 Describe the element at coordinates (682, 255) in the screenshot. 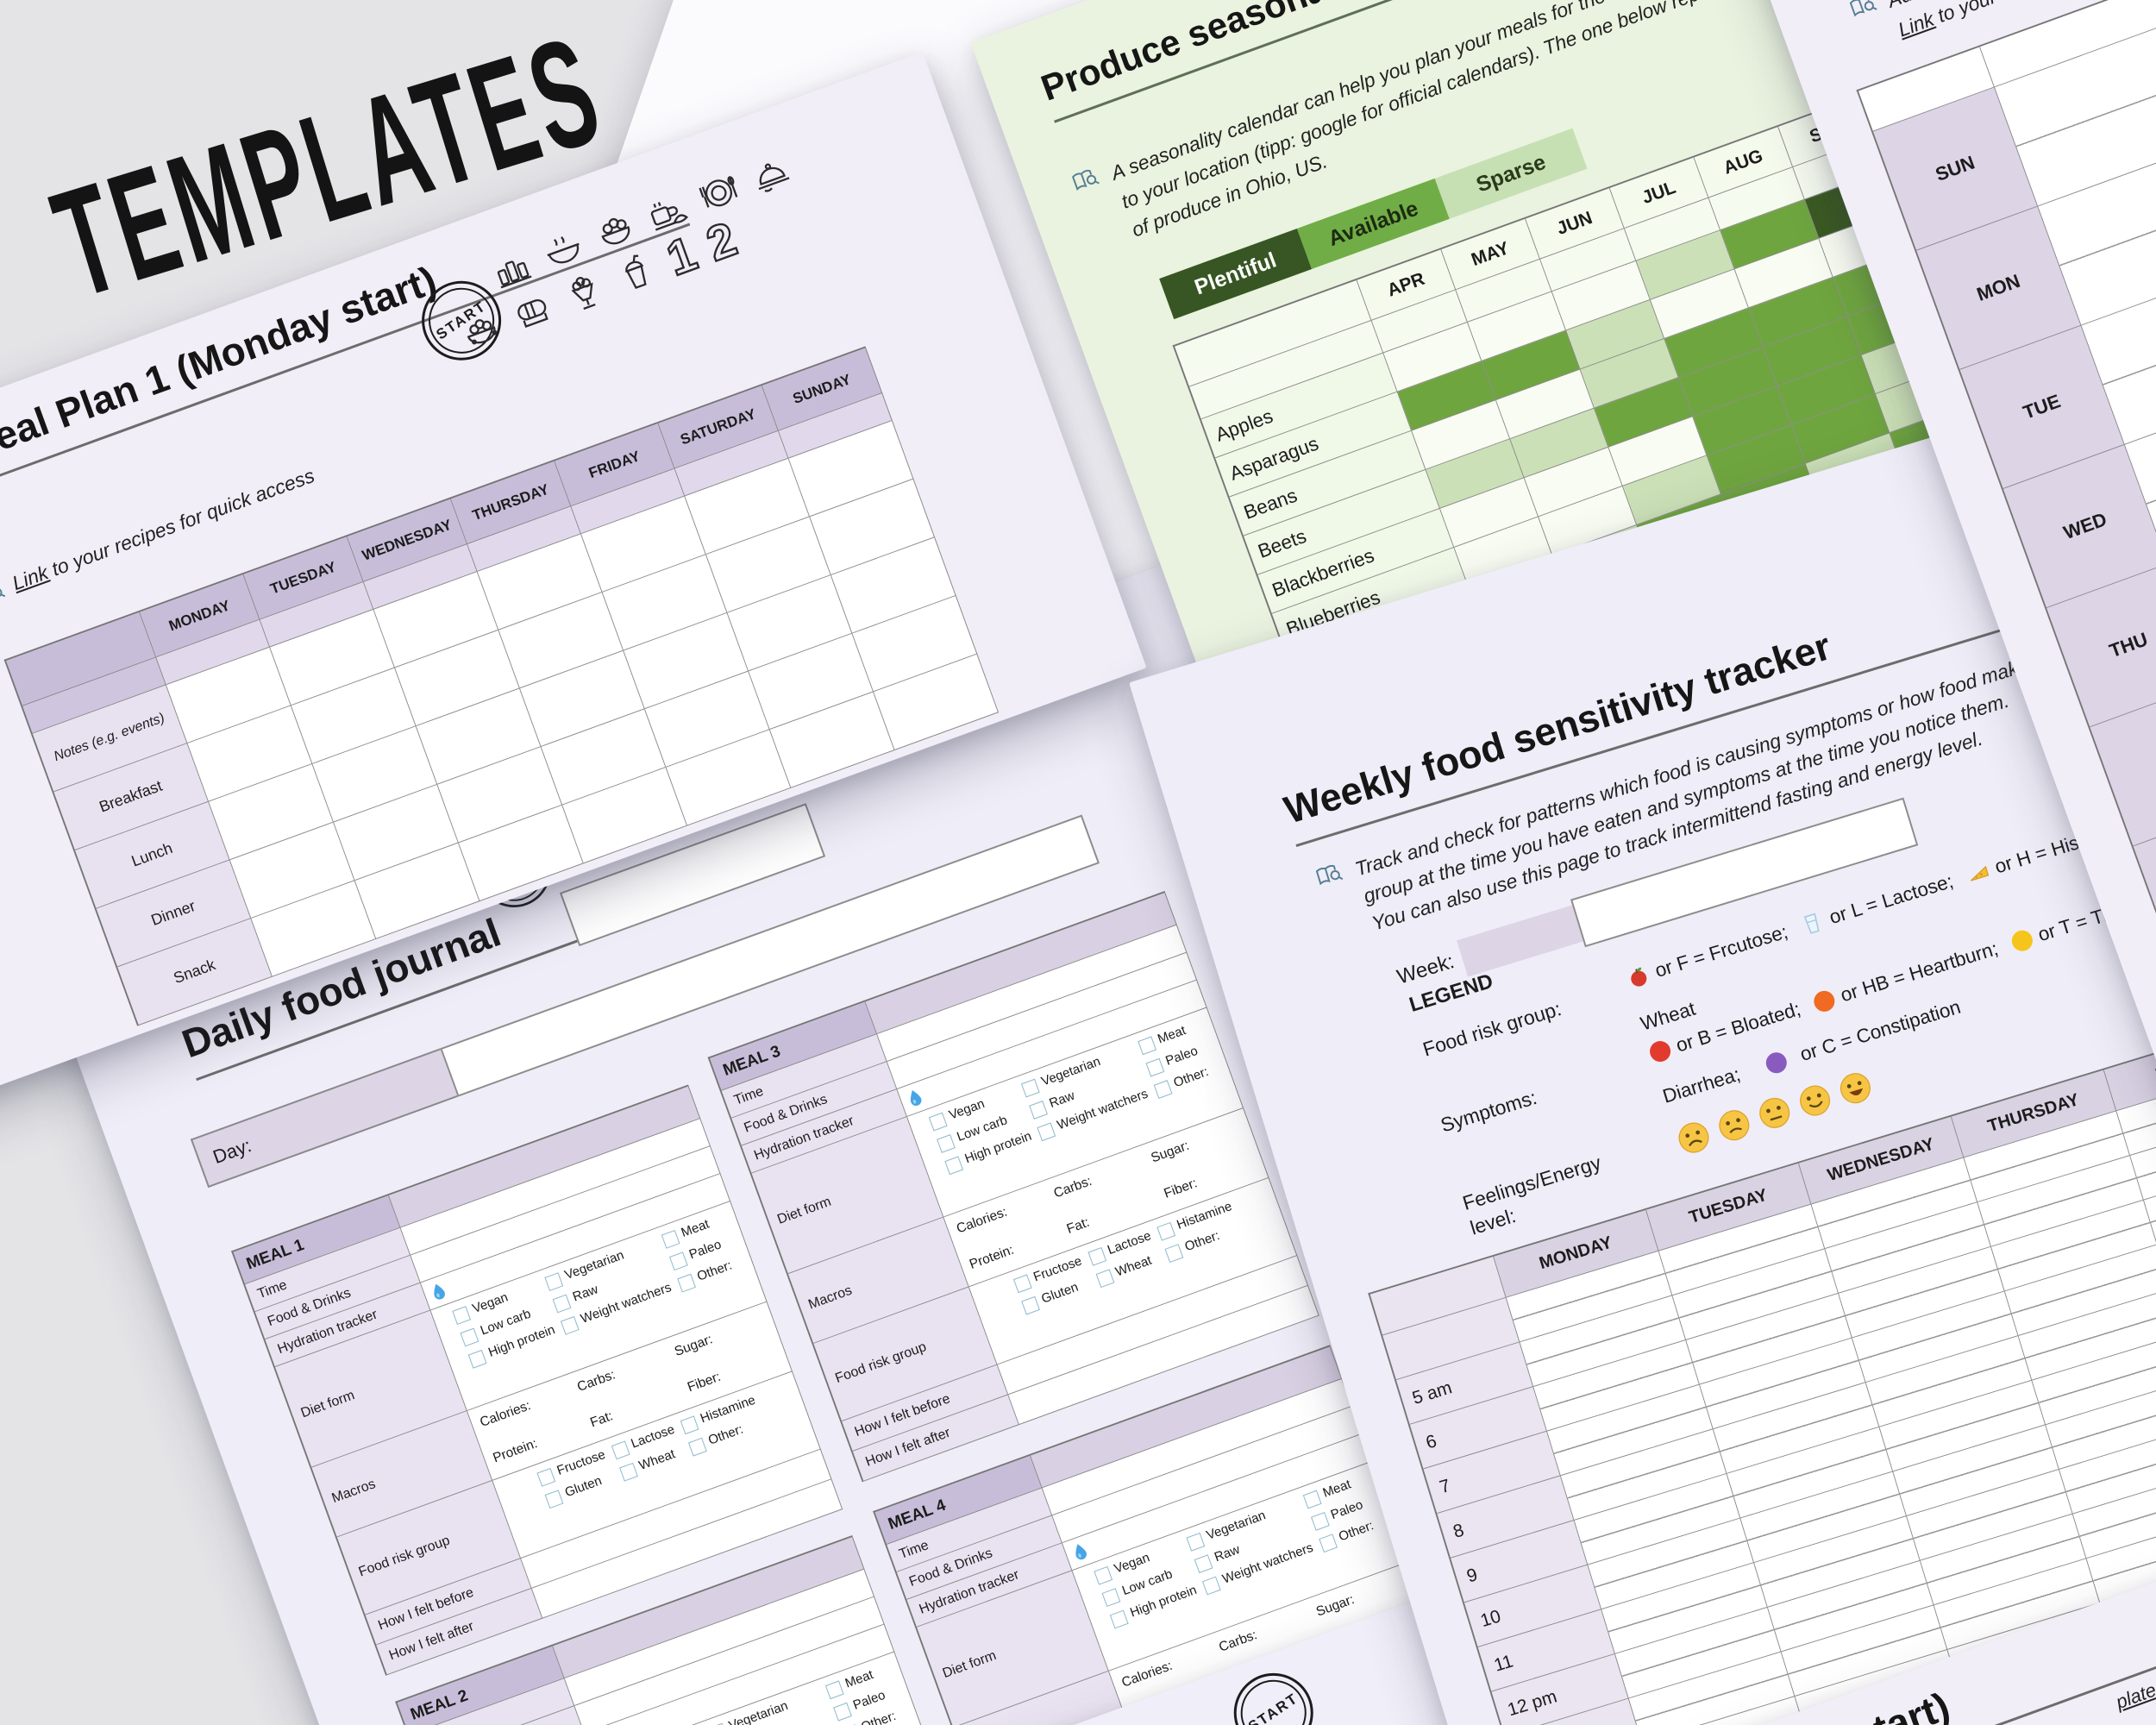

I see `number-icon-1: 1` at that location.